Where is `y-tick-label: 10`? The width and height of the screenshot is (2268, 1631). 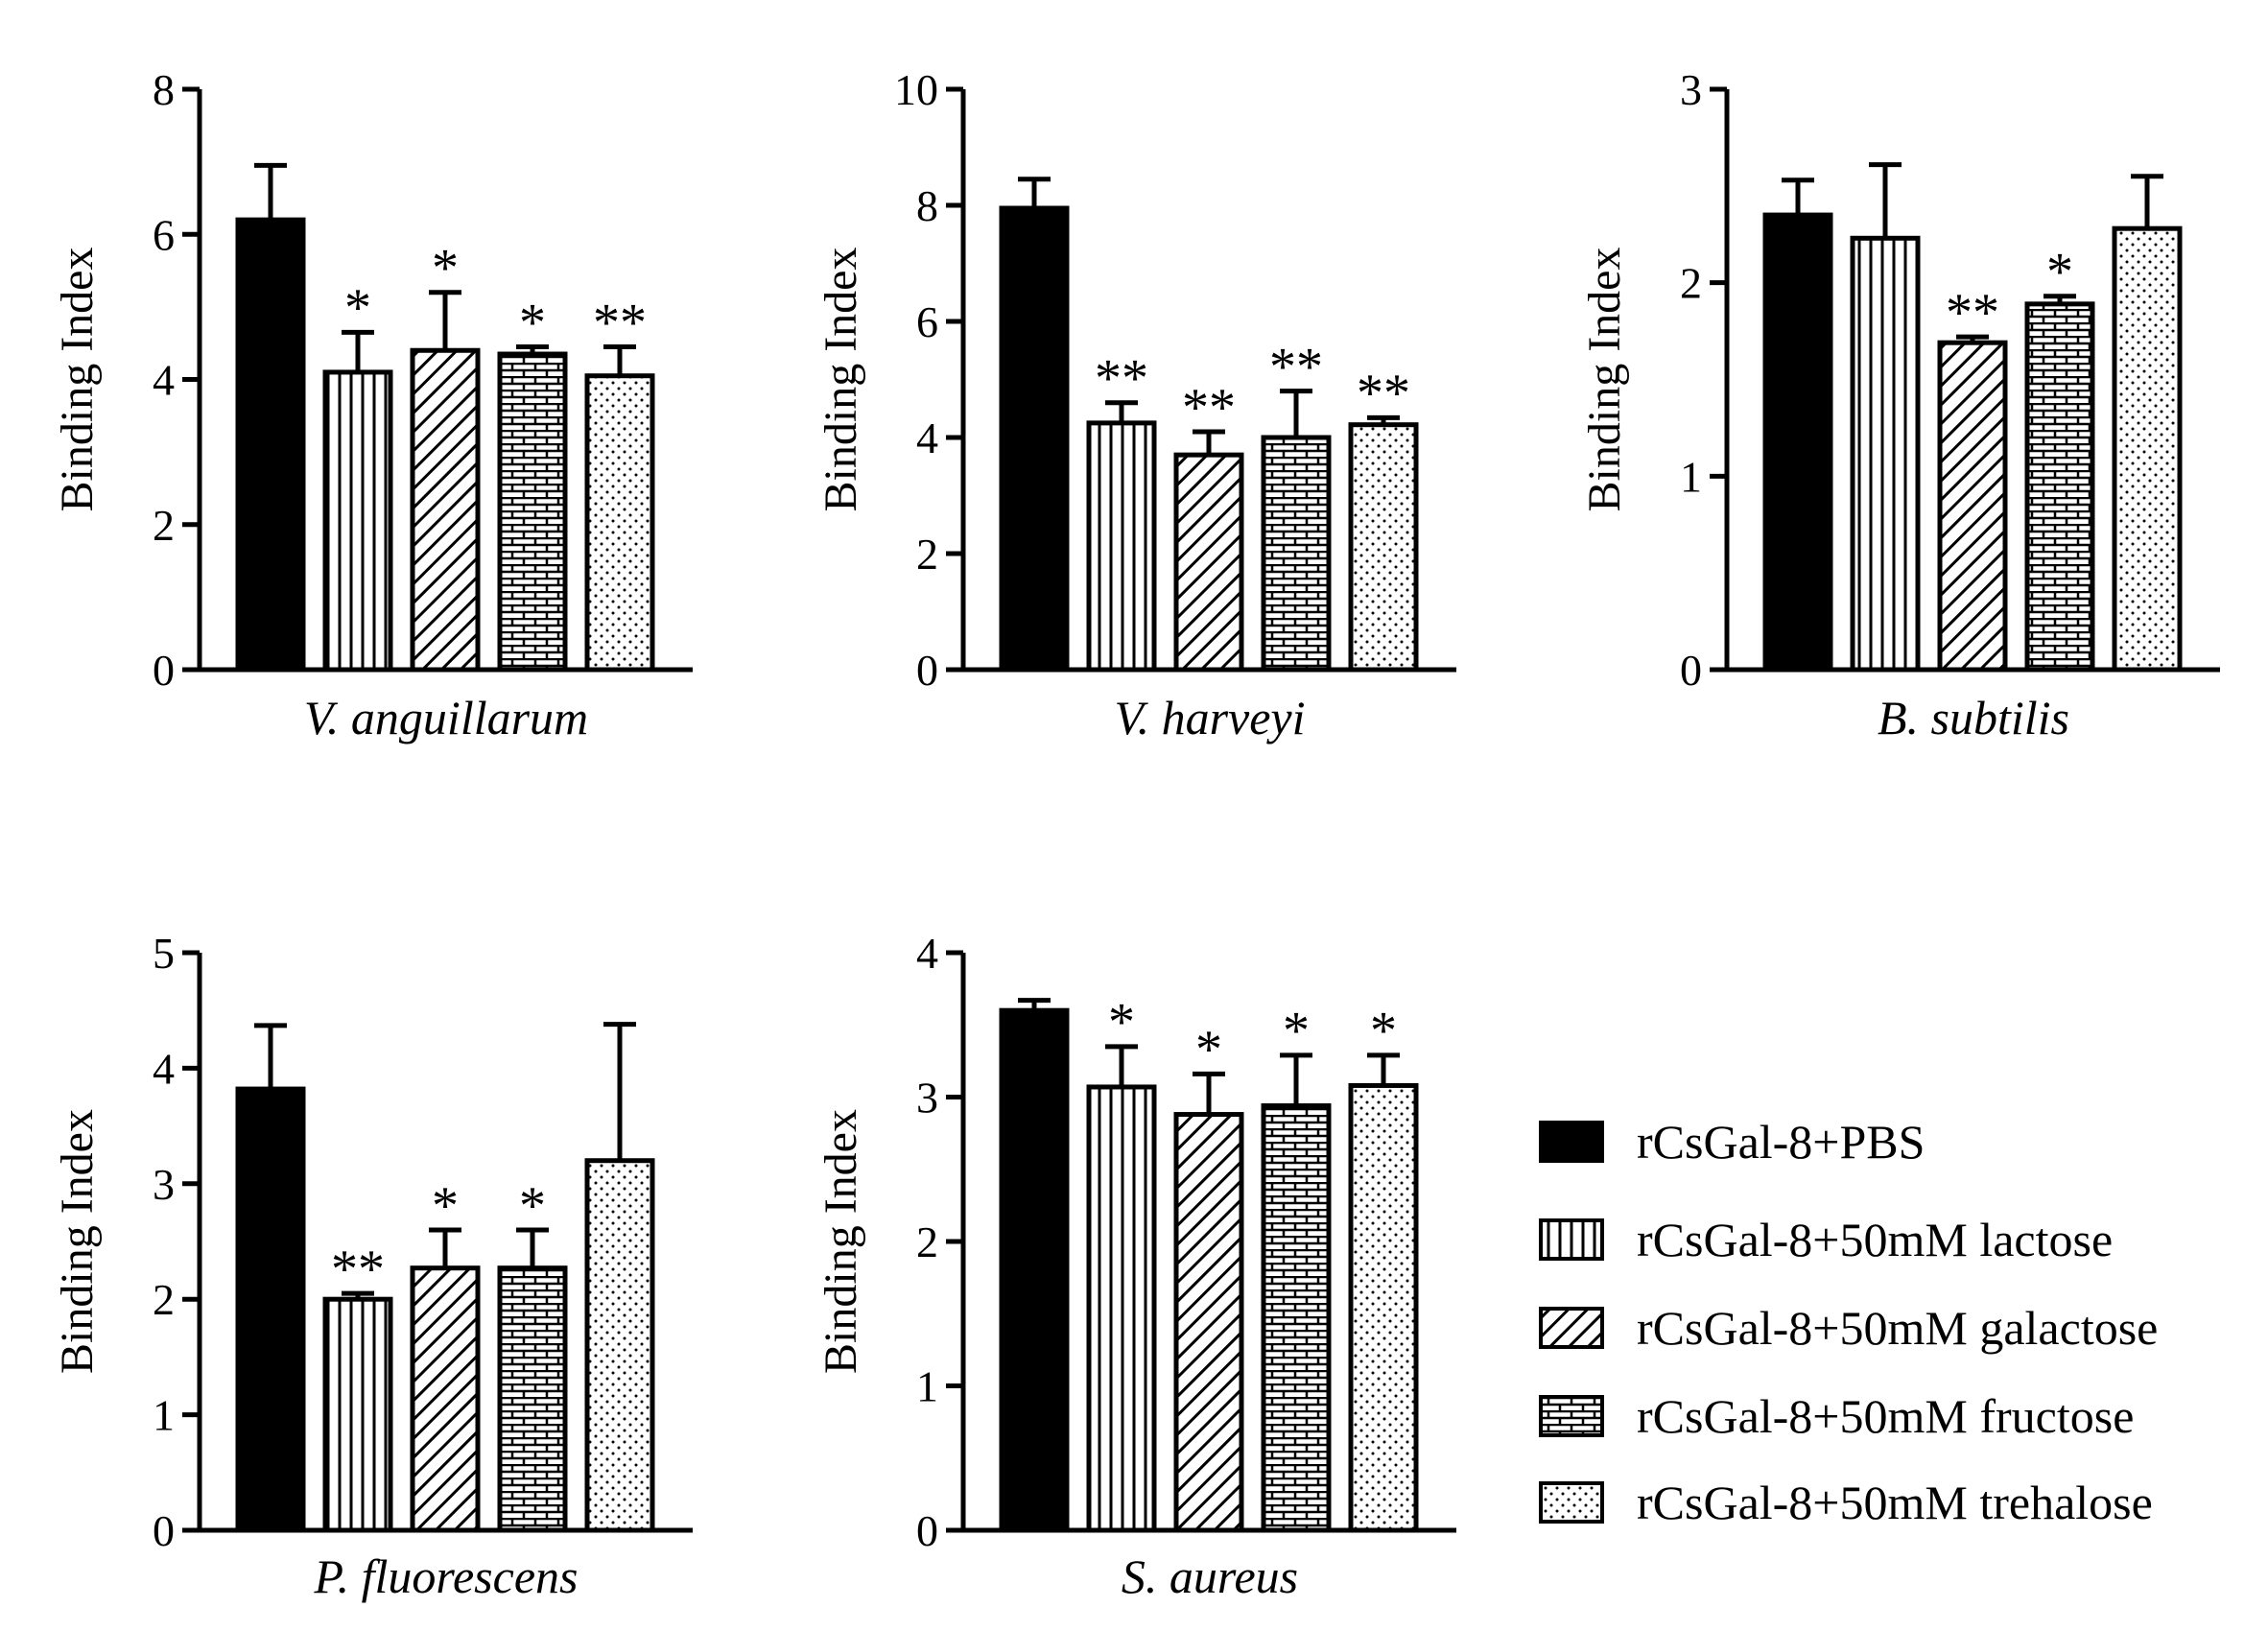 y-tick-label: 10 is located at coordinates (916, 90).